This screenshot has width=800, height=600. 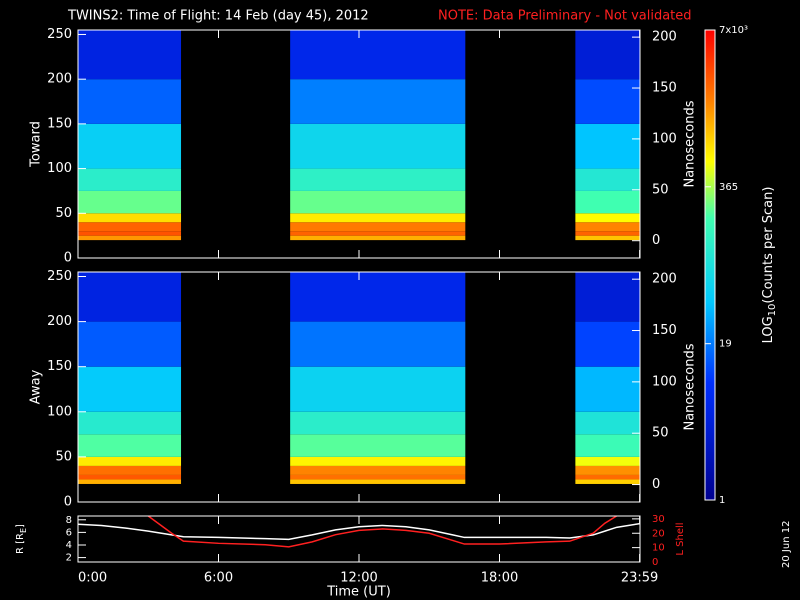 What do you see at coordinates (733, 30) in the screenshot?
I see `colorbar-tick-label: 7x10³` at bounding box center [733, 30].